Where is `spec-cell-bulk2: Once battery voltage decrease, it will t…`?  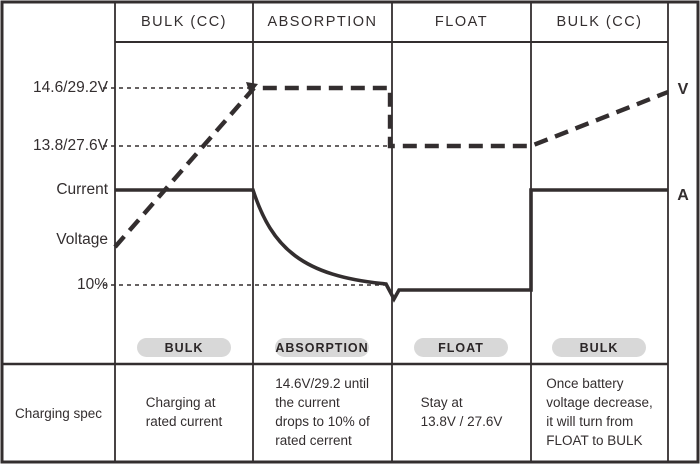 spec-cell-bulk2: Once battery voltage decrease, it will t… is located at coordinates (599, 413).